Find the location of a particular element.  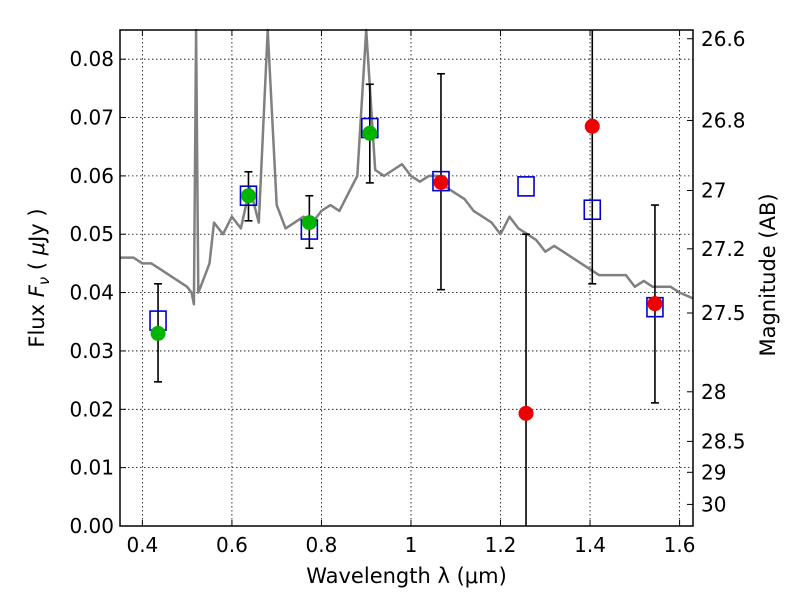

y-tick-label: 0.01 is located at coordinates (91, 468).